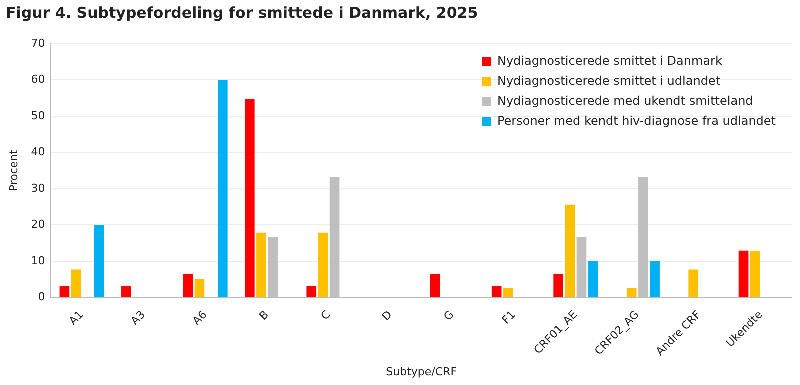 The width and height of the screenshot is (800, 385). Describe the element at coordinates (636, 121) in the screenshot. I see `legend-label: Personer med kendt hiv-diagnose fra udlandet` at that location.